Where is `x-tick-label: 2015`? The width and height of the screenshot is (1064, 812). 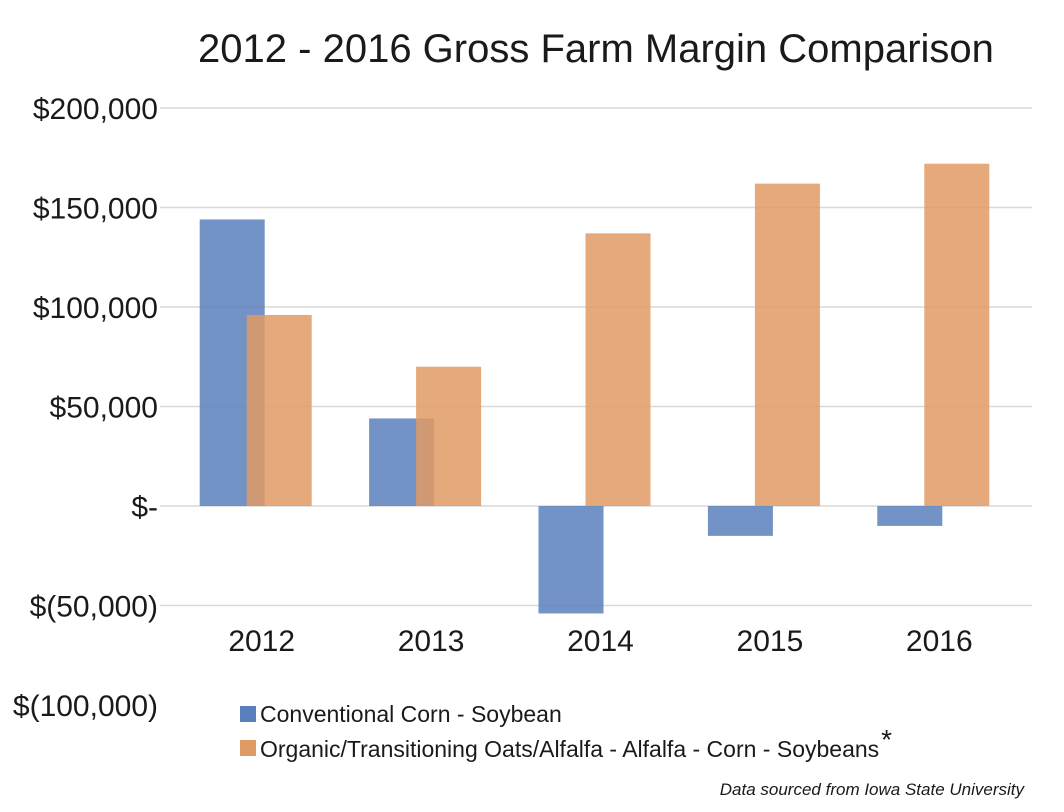 x-tick-label: 2015 is located at coordinates (770, 641).